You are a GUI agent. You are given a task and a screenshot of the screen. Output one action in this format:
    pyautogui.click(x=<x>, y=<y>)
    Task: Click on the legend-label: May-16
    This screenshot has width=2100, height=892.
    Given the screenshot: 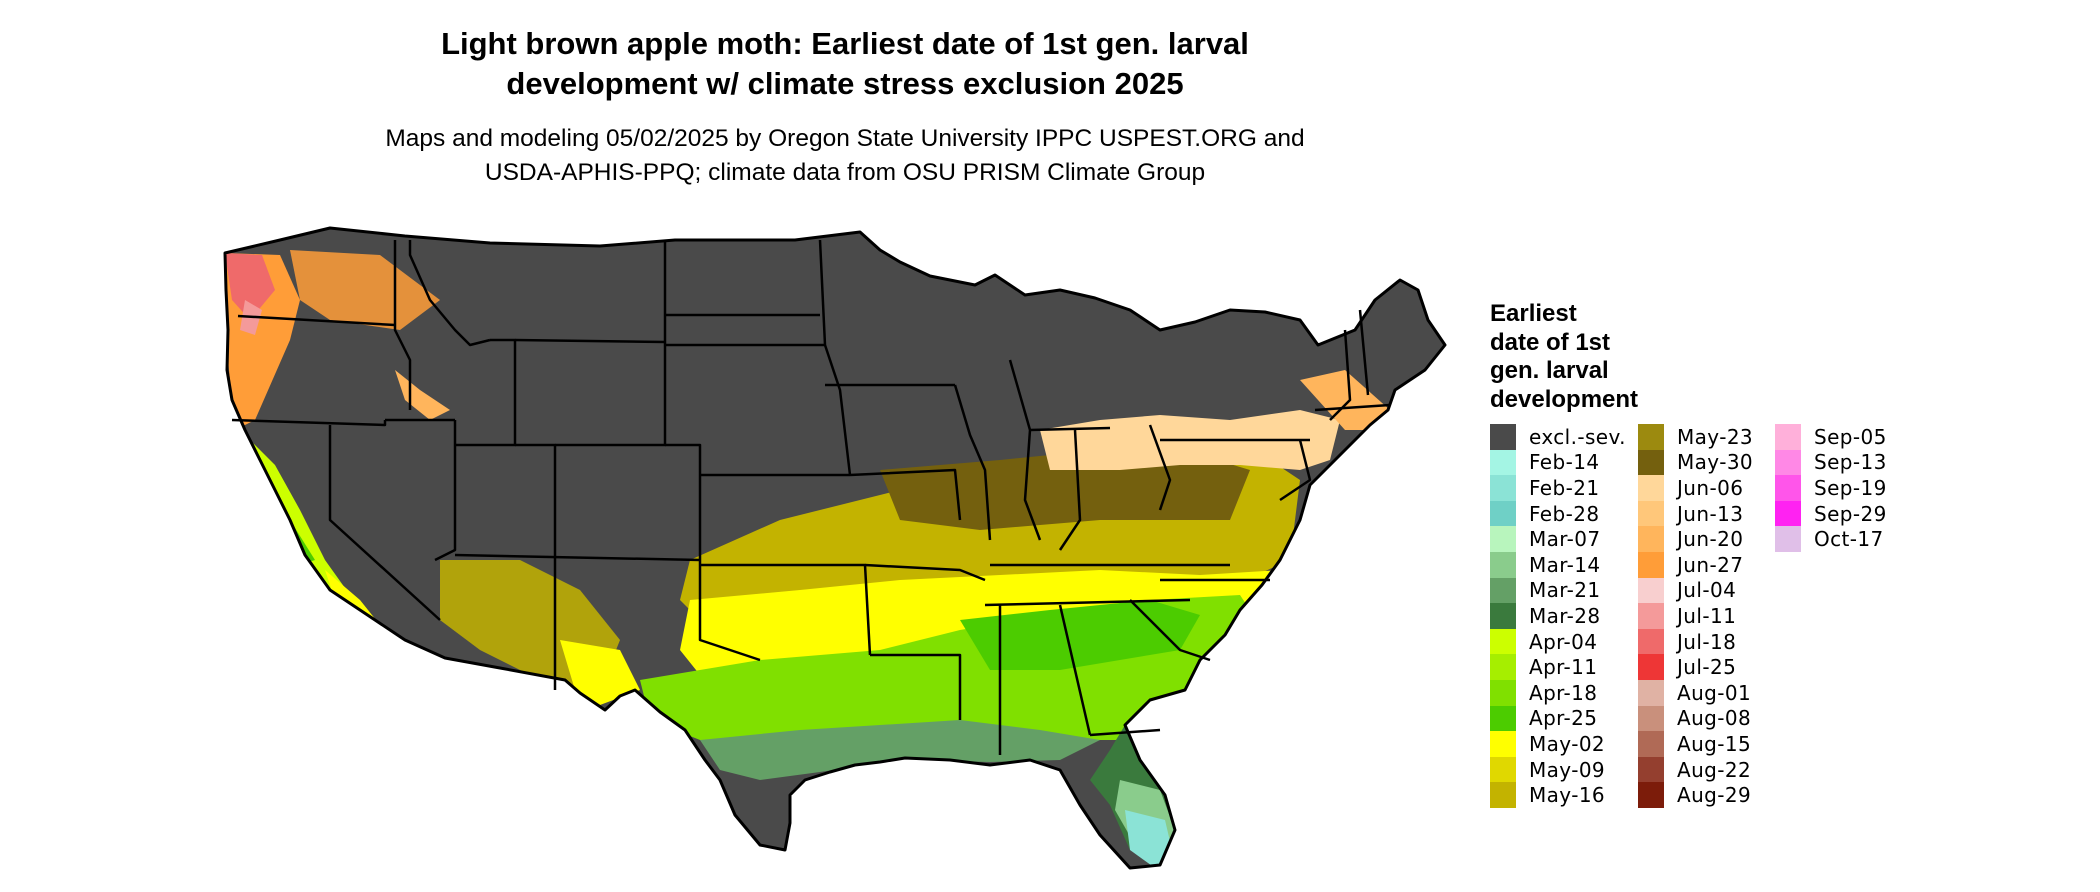 What is the action you would take?
    pyautogui.click(x=1567, y=795)
    